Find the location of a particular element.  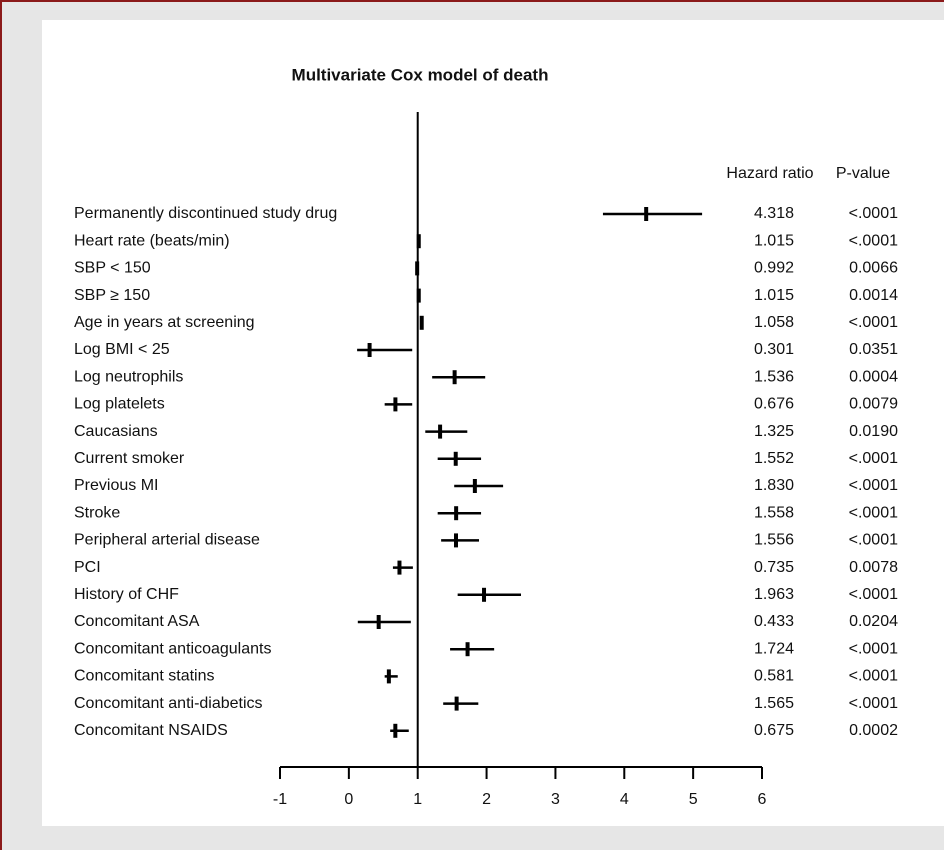

row-label: Age in years at screening is located at coordinates (164, 322).